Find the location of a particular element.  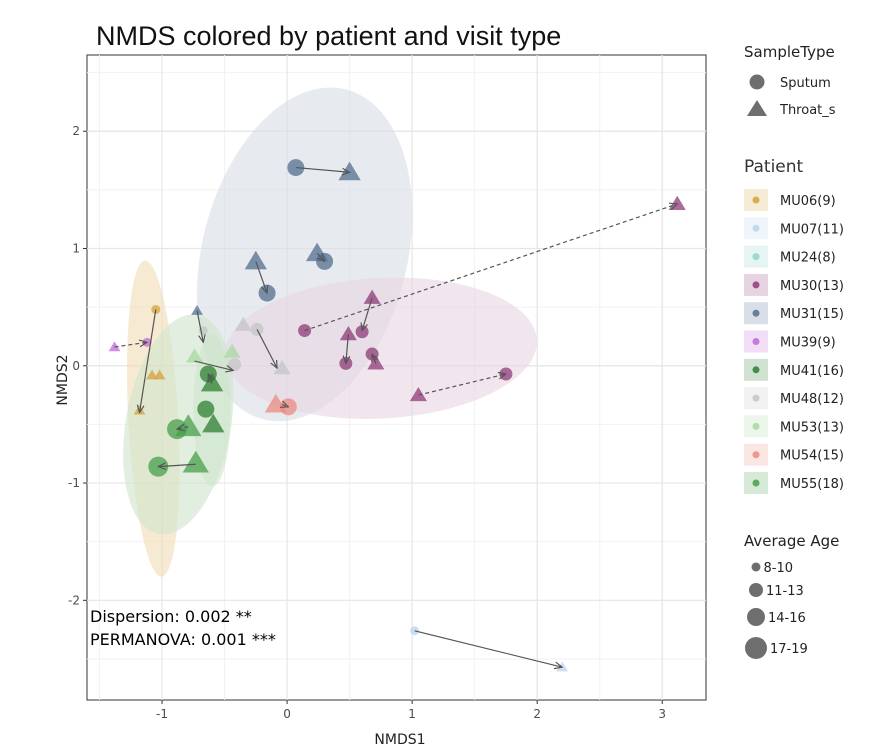

y-tick-label: -2 is located at coordinates (74, 600).